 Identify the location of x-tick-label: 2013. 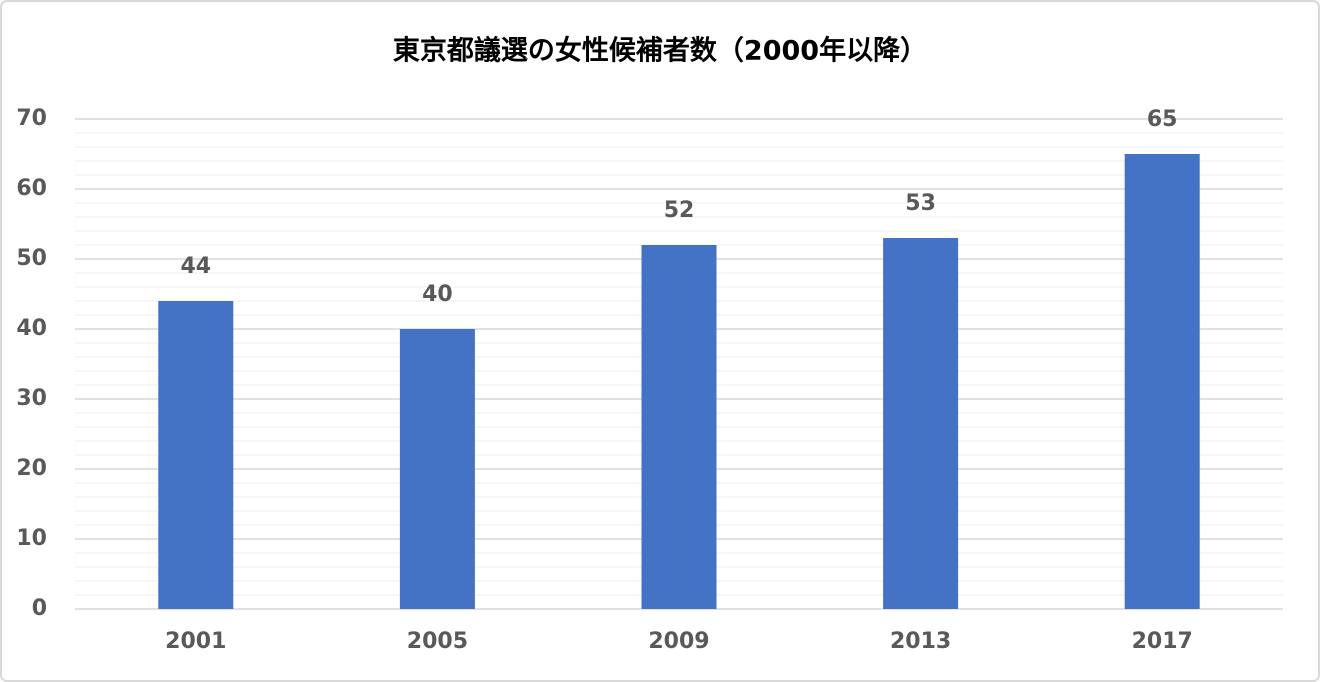
(920, 641).